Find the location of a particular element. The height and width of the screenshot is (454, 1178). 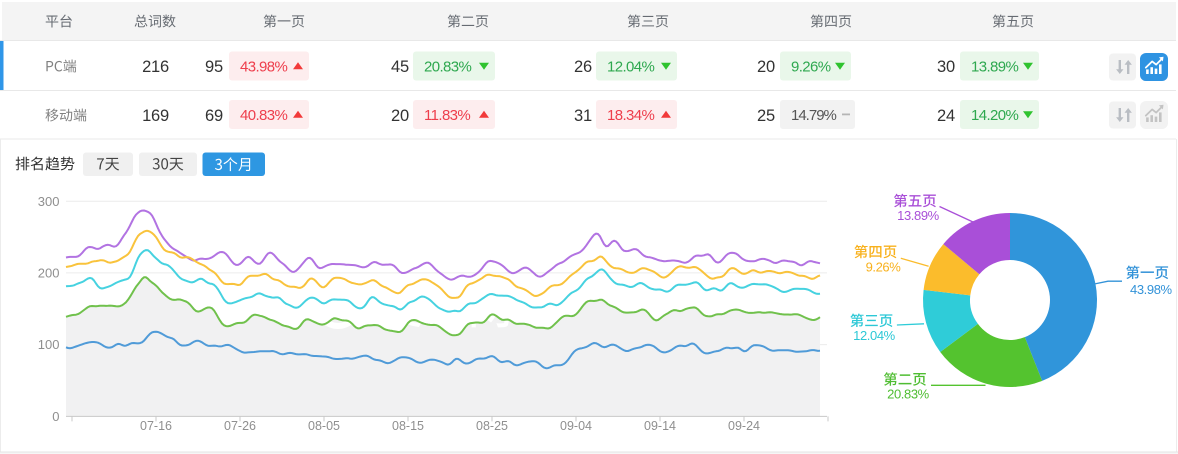

svg-text: 69 is located at coordinates (214, 116).